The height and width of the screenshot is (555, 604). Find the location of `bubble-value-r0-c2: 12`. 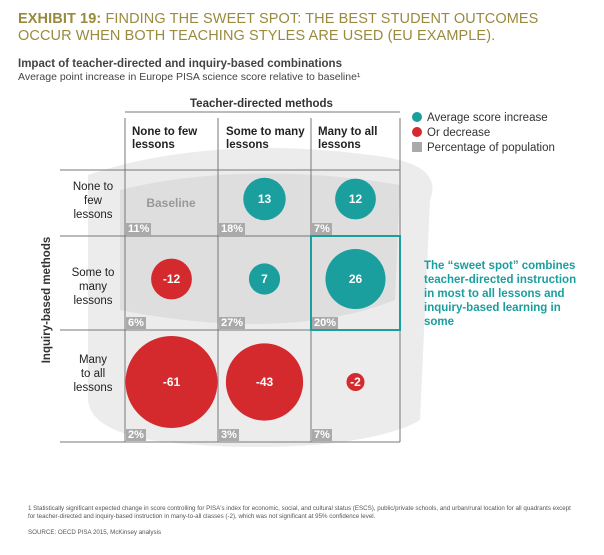

bubble-value-r0-c2: 12 is located at coordinates (355, 199).